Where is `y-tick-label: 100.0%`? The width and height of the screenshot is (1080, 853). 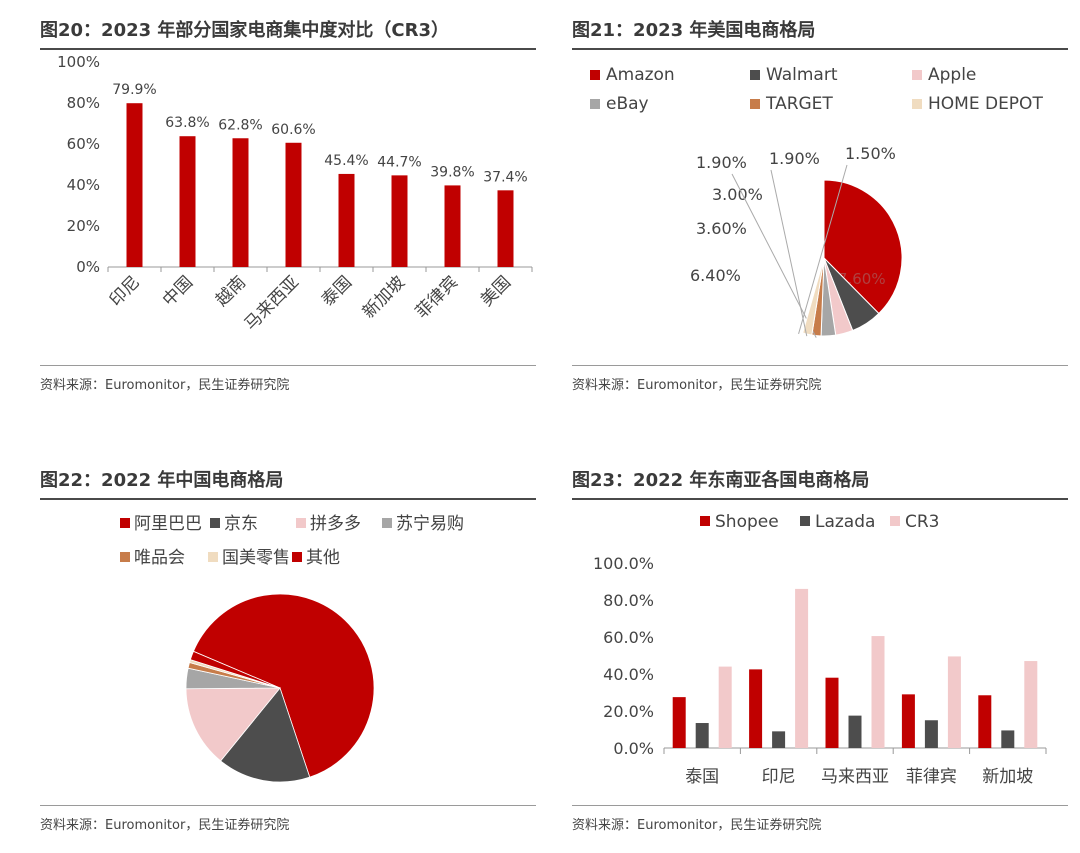 y-tick-label: 100.0% is located at coordinates (623, 563).